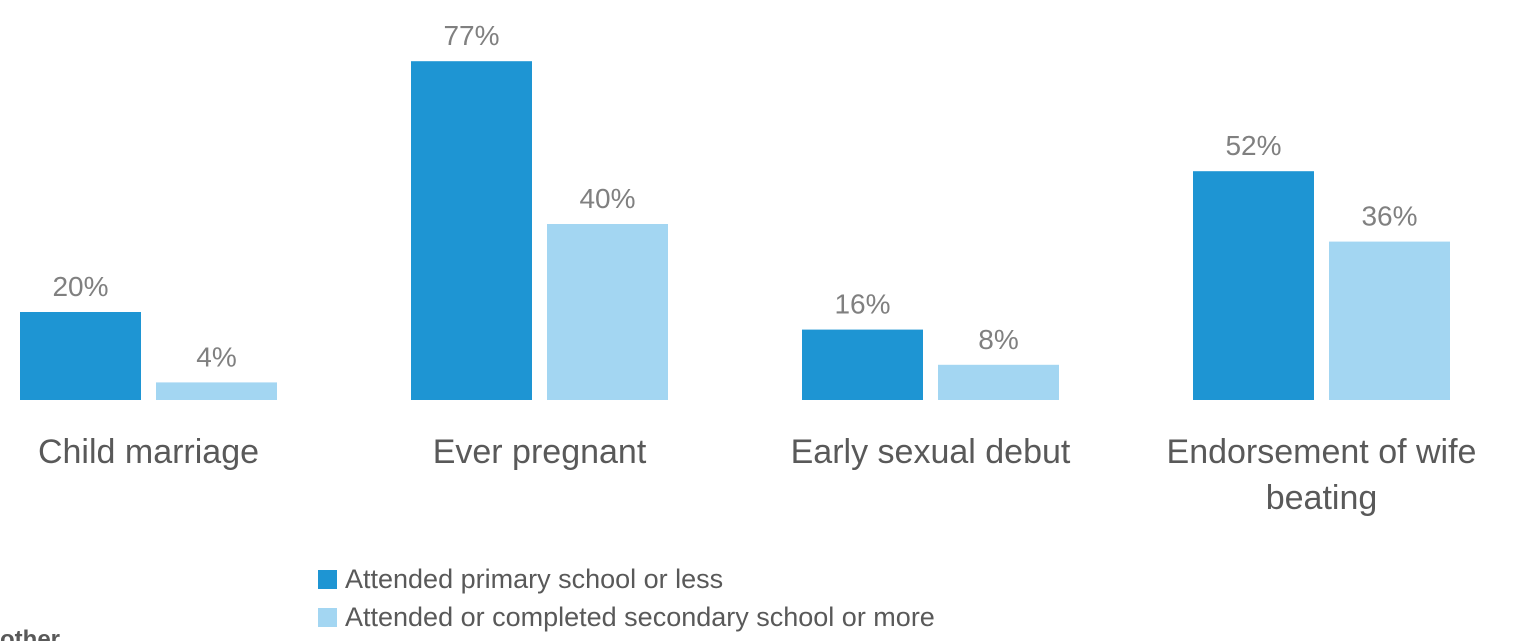 The width and height of the screenshot is (1520, 641). I want to click on legend-item-primary: Attended primary school or less, so click(626, 579).